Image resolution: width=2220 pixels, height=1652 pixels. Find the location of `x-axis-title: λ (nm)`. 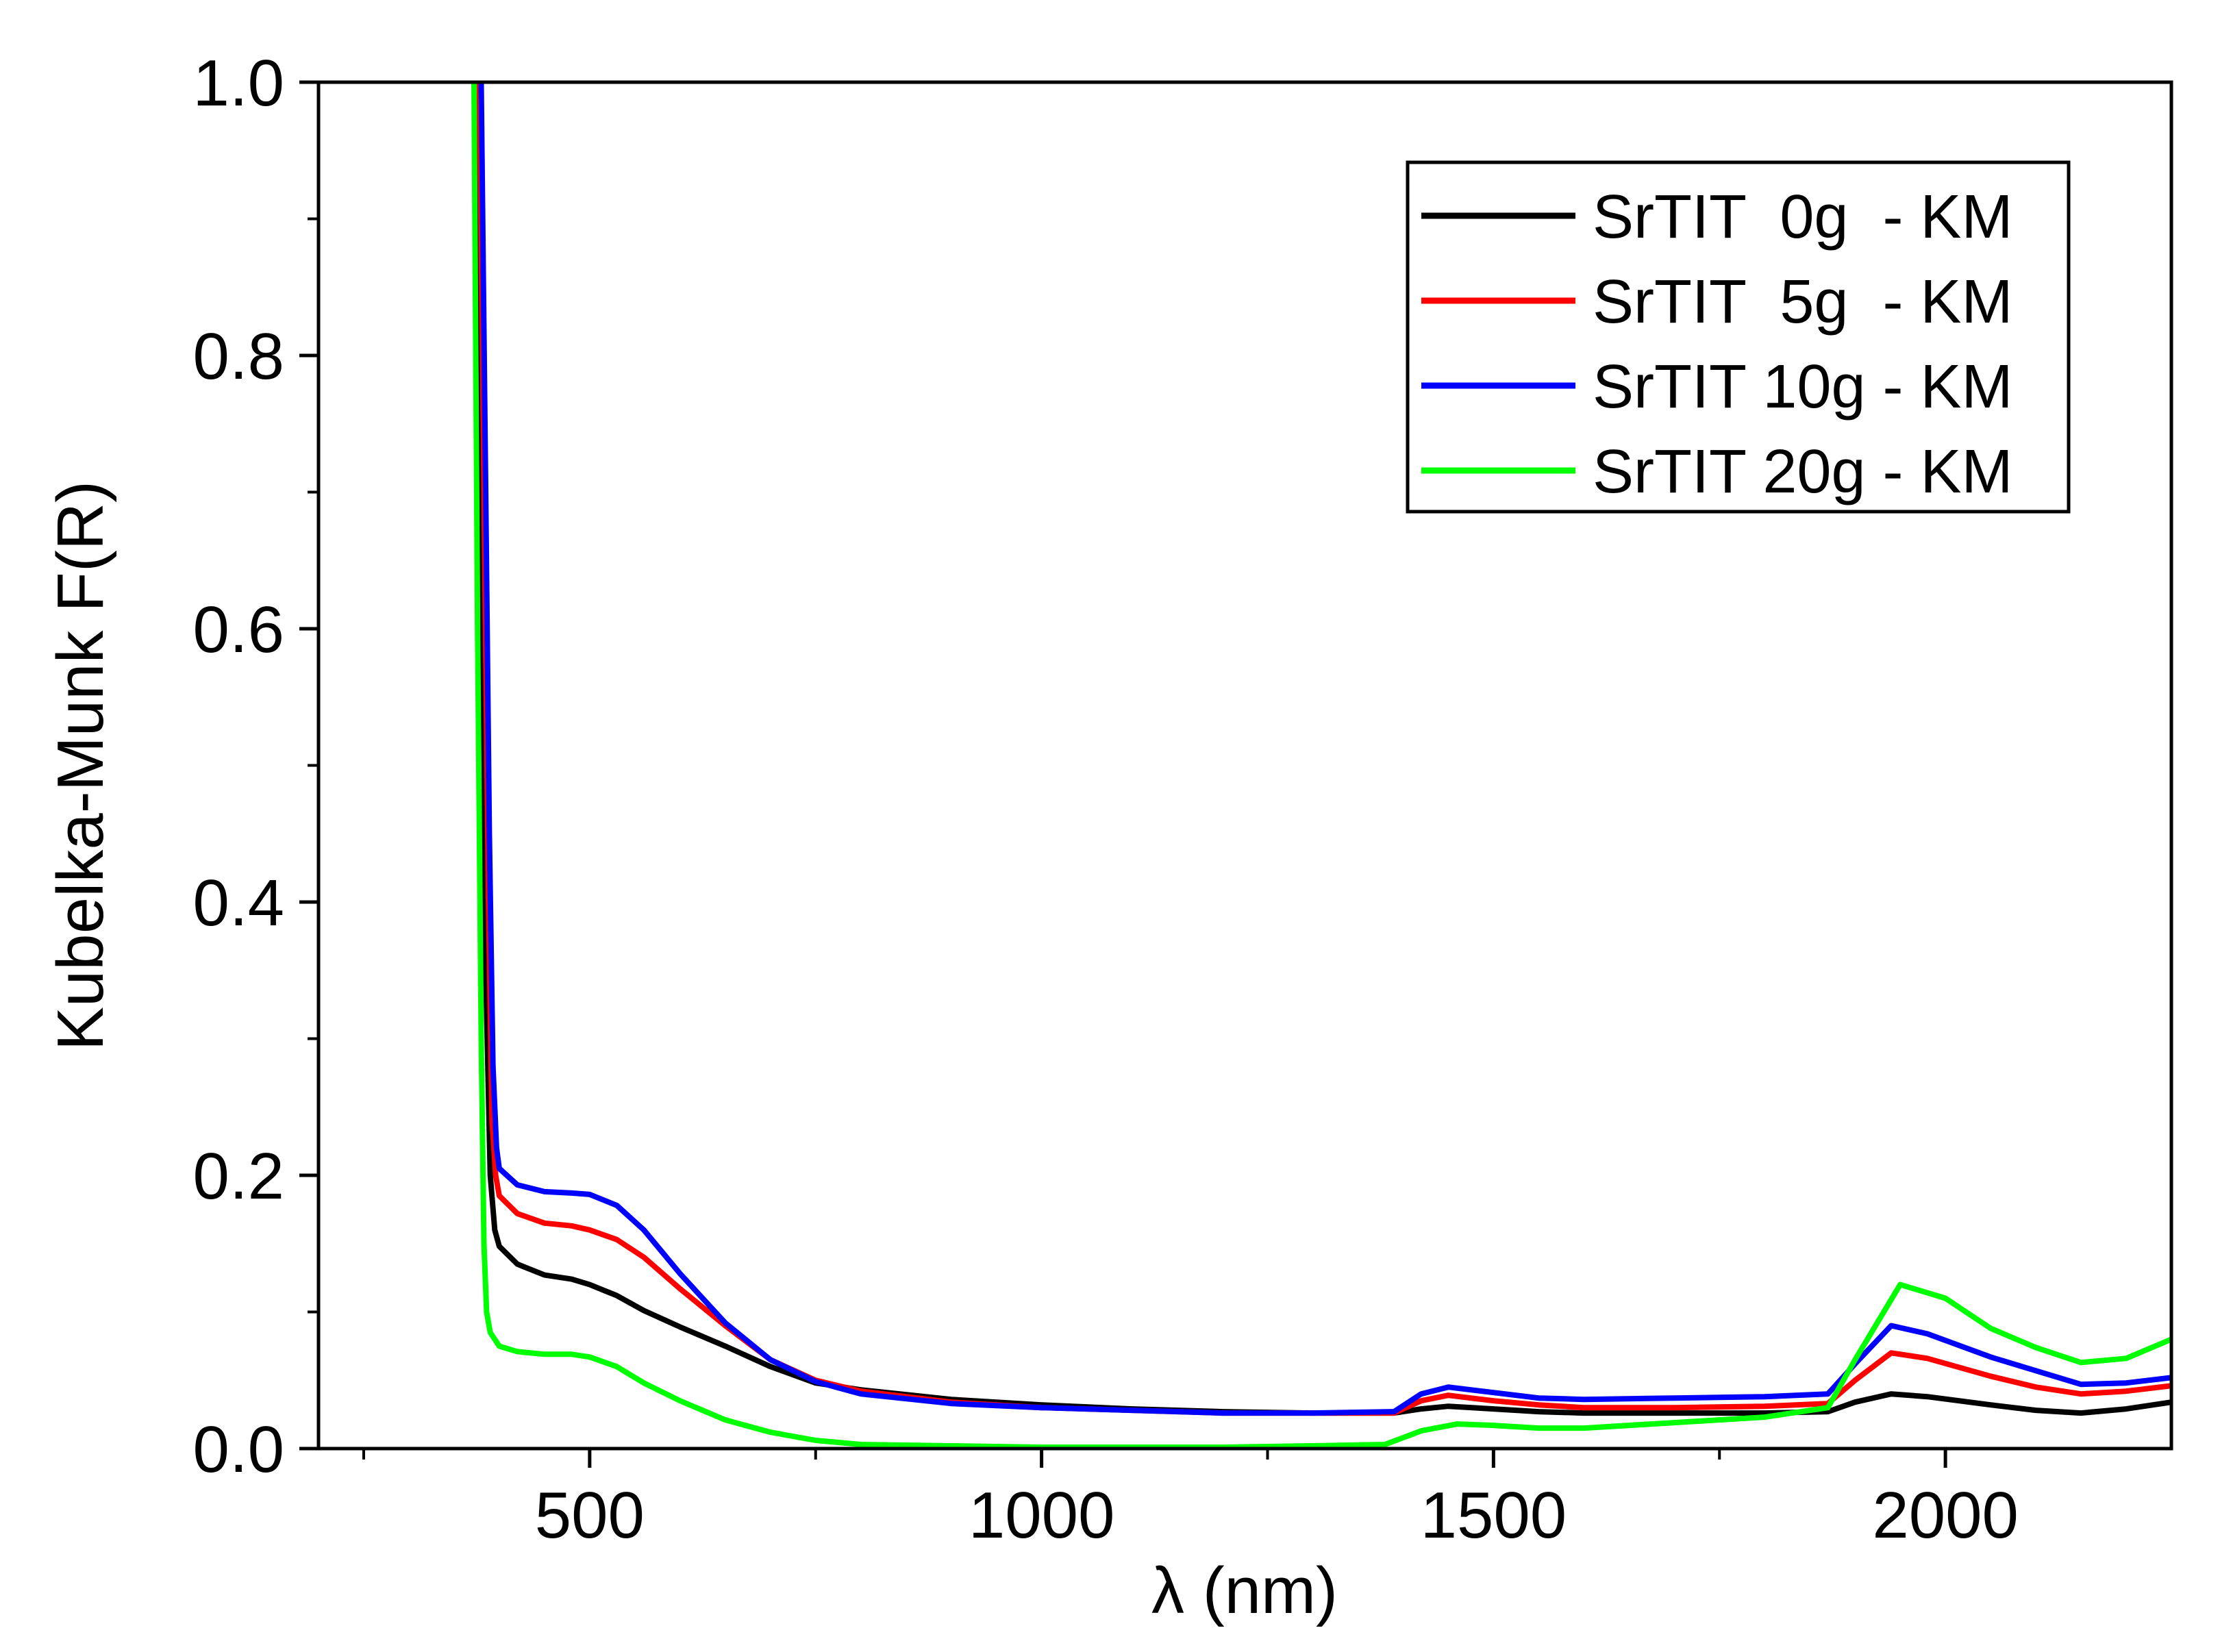

x-axis-title: λ (nm) is located at coordinates (1244, 1590).